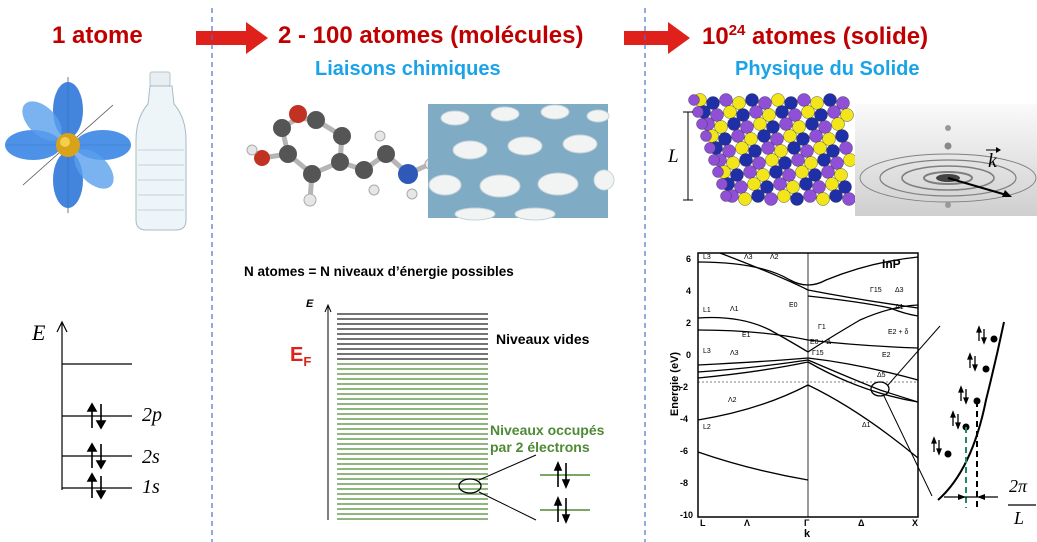 This screenshot has height=542, width=1037. What do you see at coordinates (68, 145) in the screenshot?
I see `orbital-picture` at bounding box center [68, 145].